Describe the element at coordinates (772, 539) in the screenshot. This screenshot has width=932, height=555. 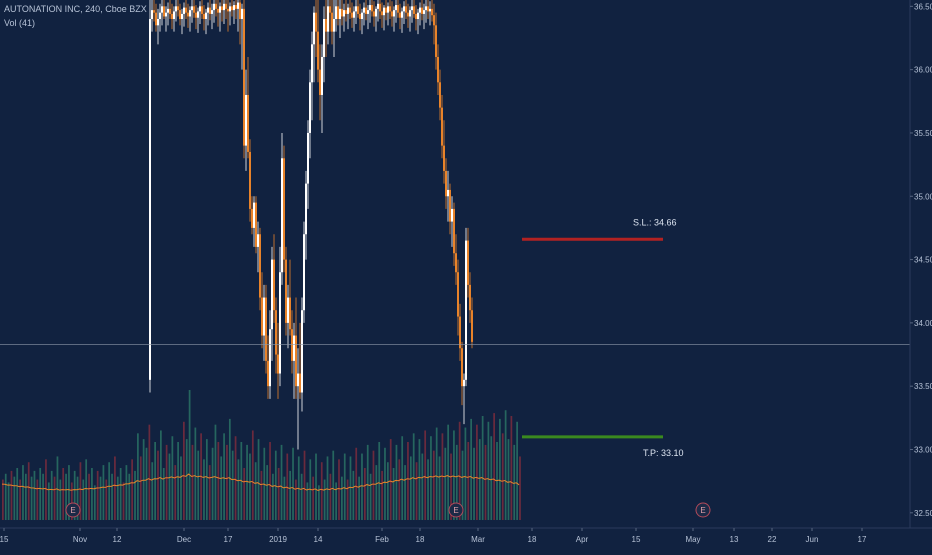
I see `x-tick-label: 22` at that location.